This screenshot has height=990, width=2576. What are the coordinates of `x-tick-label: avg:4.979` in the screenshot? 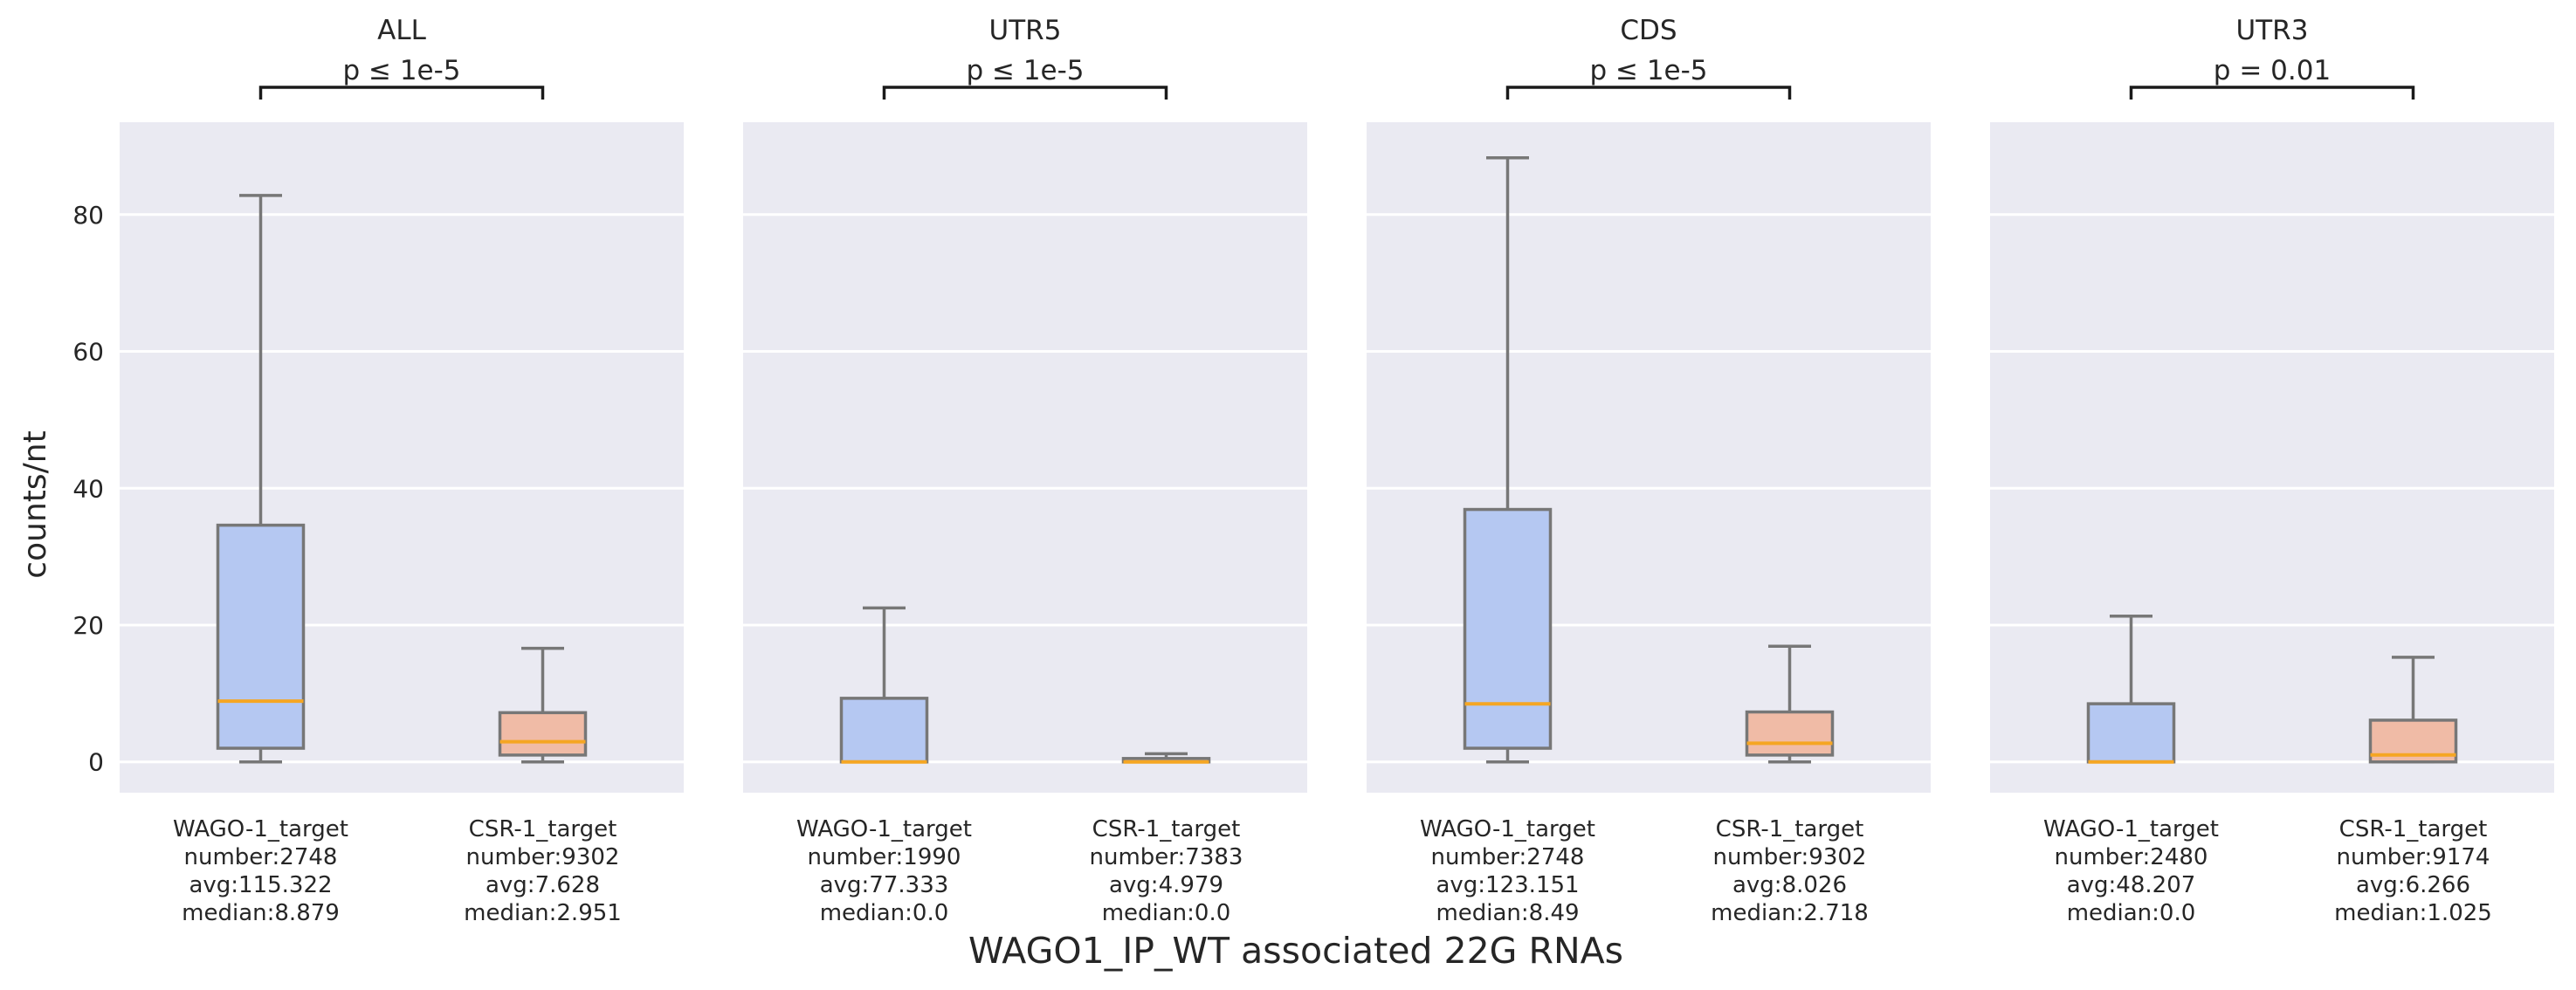 It's located at (1166, 885).